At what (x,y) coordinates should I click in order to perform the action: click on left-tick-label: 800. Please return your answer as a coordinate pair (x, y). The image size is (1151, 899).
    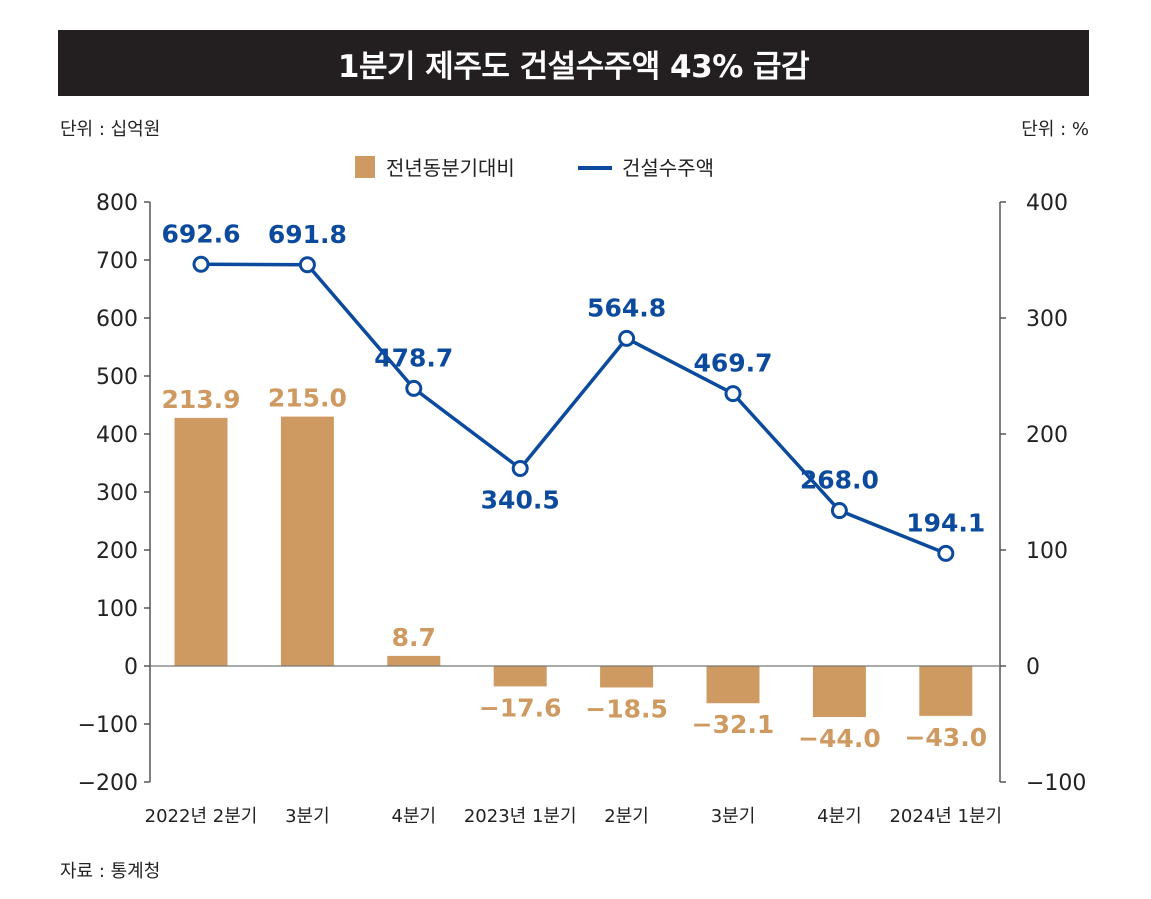
    Looking at the image, I should click on (117, 203).